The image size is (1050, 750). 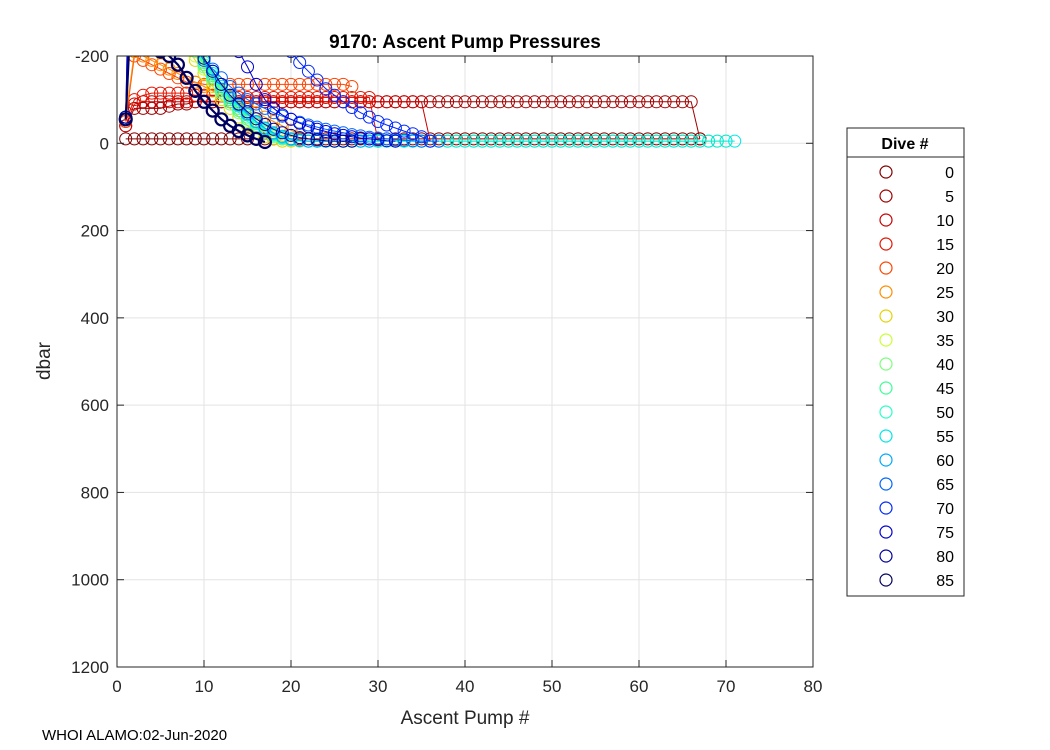 What do you see at coordinates (104, 143) in the screenshot?
I see `y-tick-label: 0` at bounding box center [104, 143].